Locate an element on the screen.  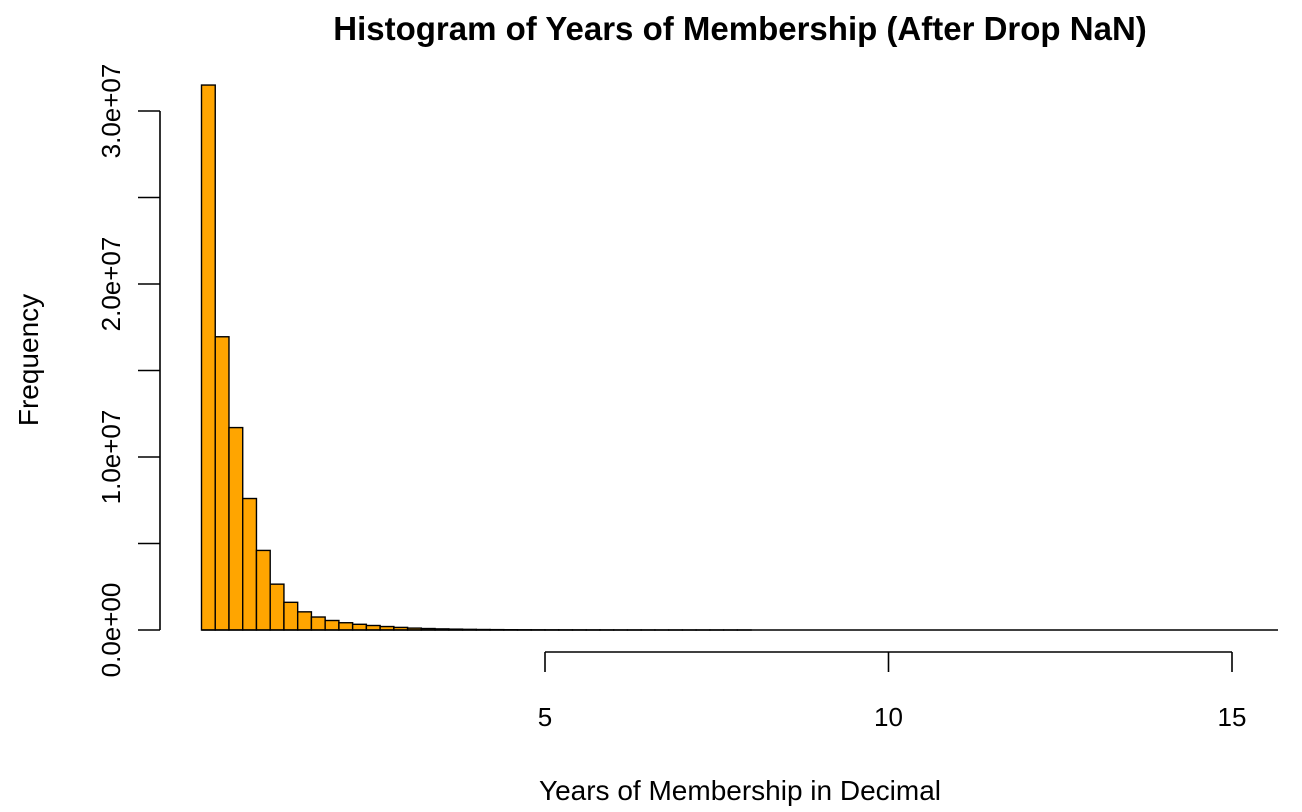
x-tick-label: 5 is located at coordinates (545, 717).